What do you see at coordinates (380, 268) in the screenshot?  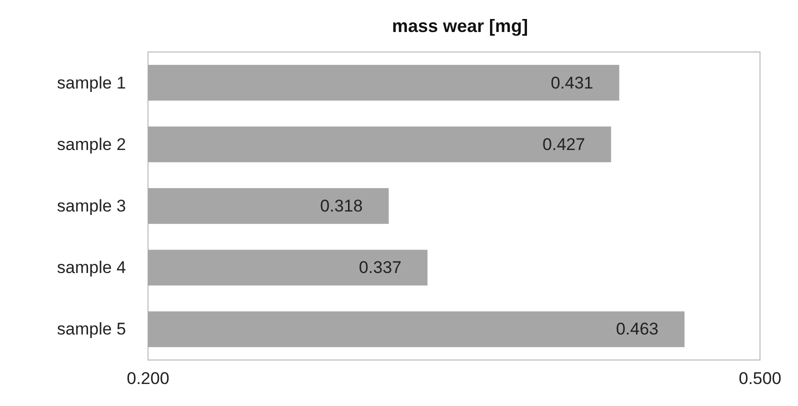 I see `data-label: 0.337` at bounding box center [380, 268].